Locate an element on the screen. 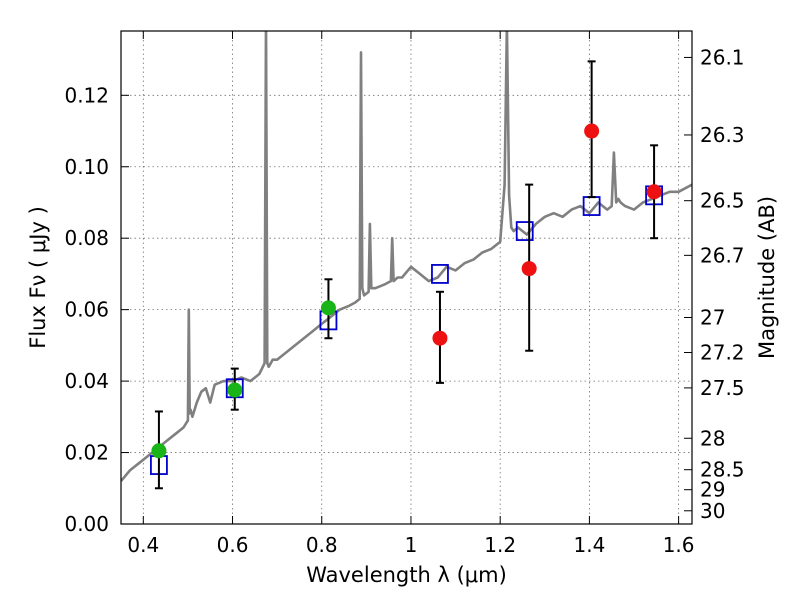 Image resolution: width=800 pixels, height=600 pixels. y-tick-label: 0.00 is located at coordinates (86, 524).